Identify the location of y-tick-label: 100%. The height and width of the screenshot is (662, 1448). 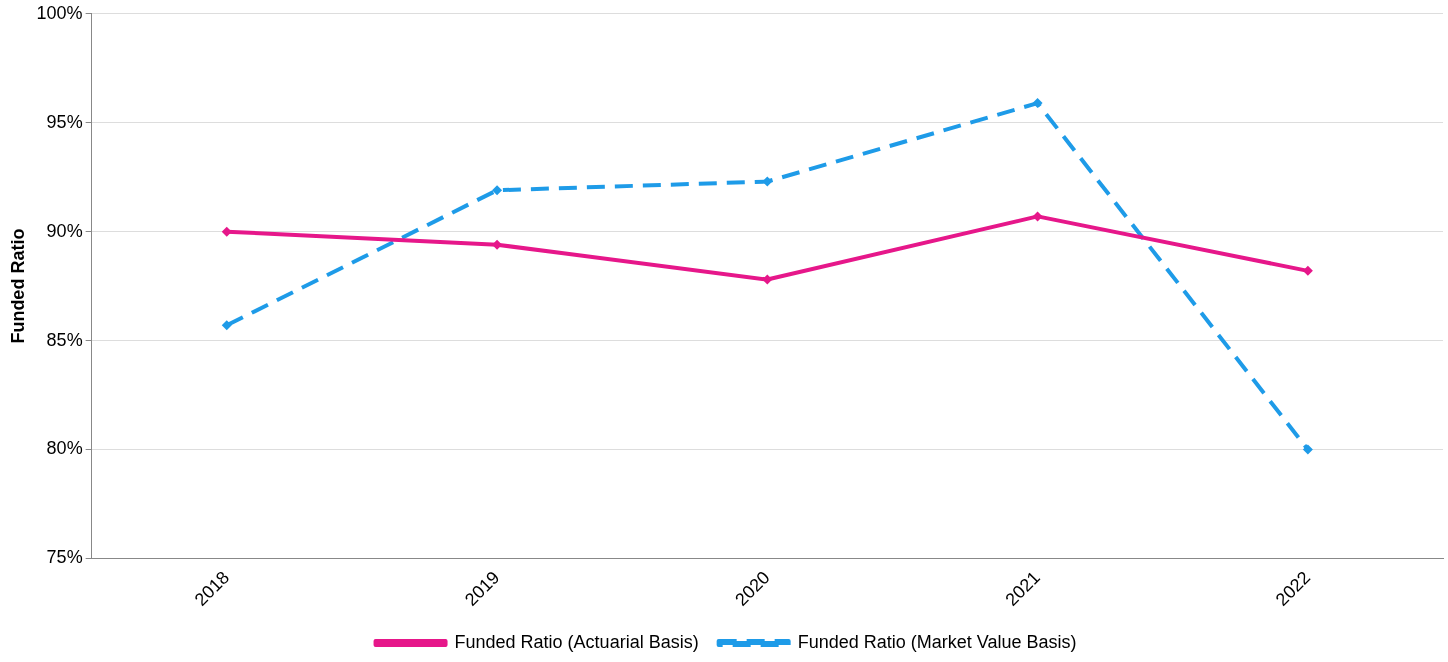
(59, 12).